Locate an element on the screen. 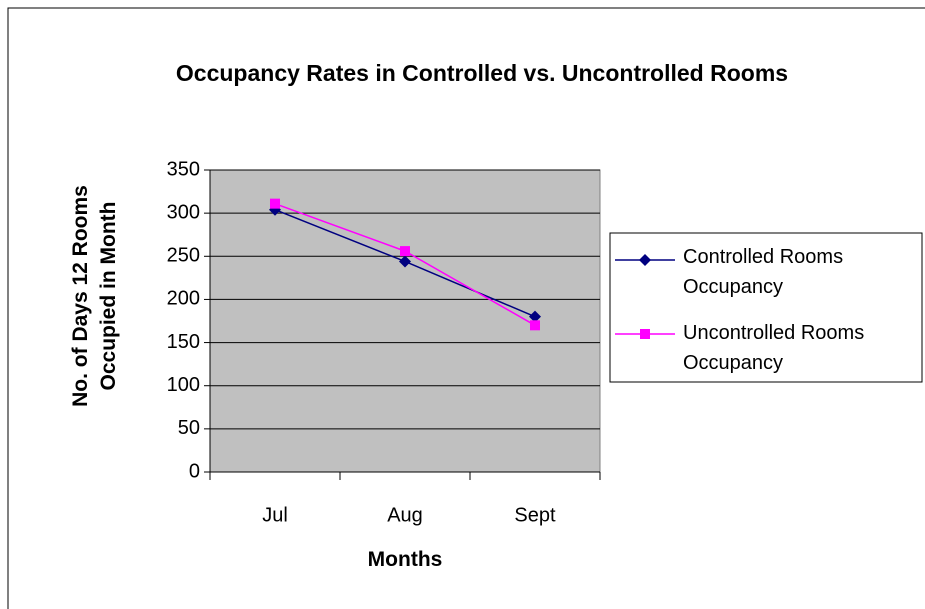  y-tick-label: 250 is located at coordinates (183, 256).